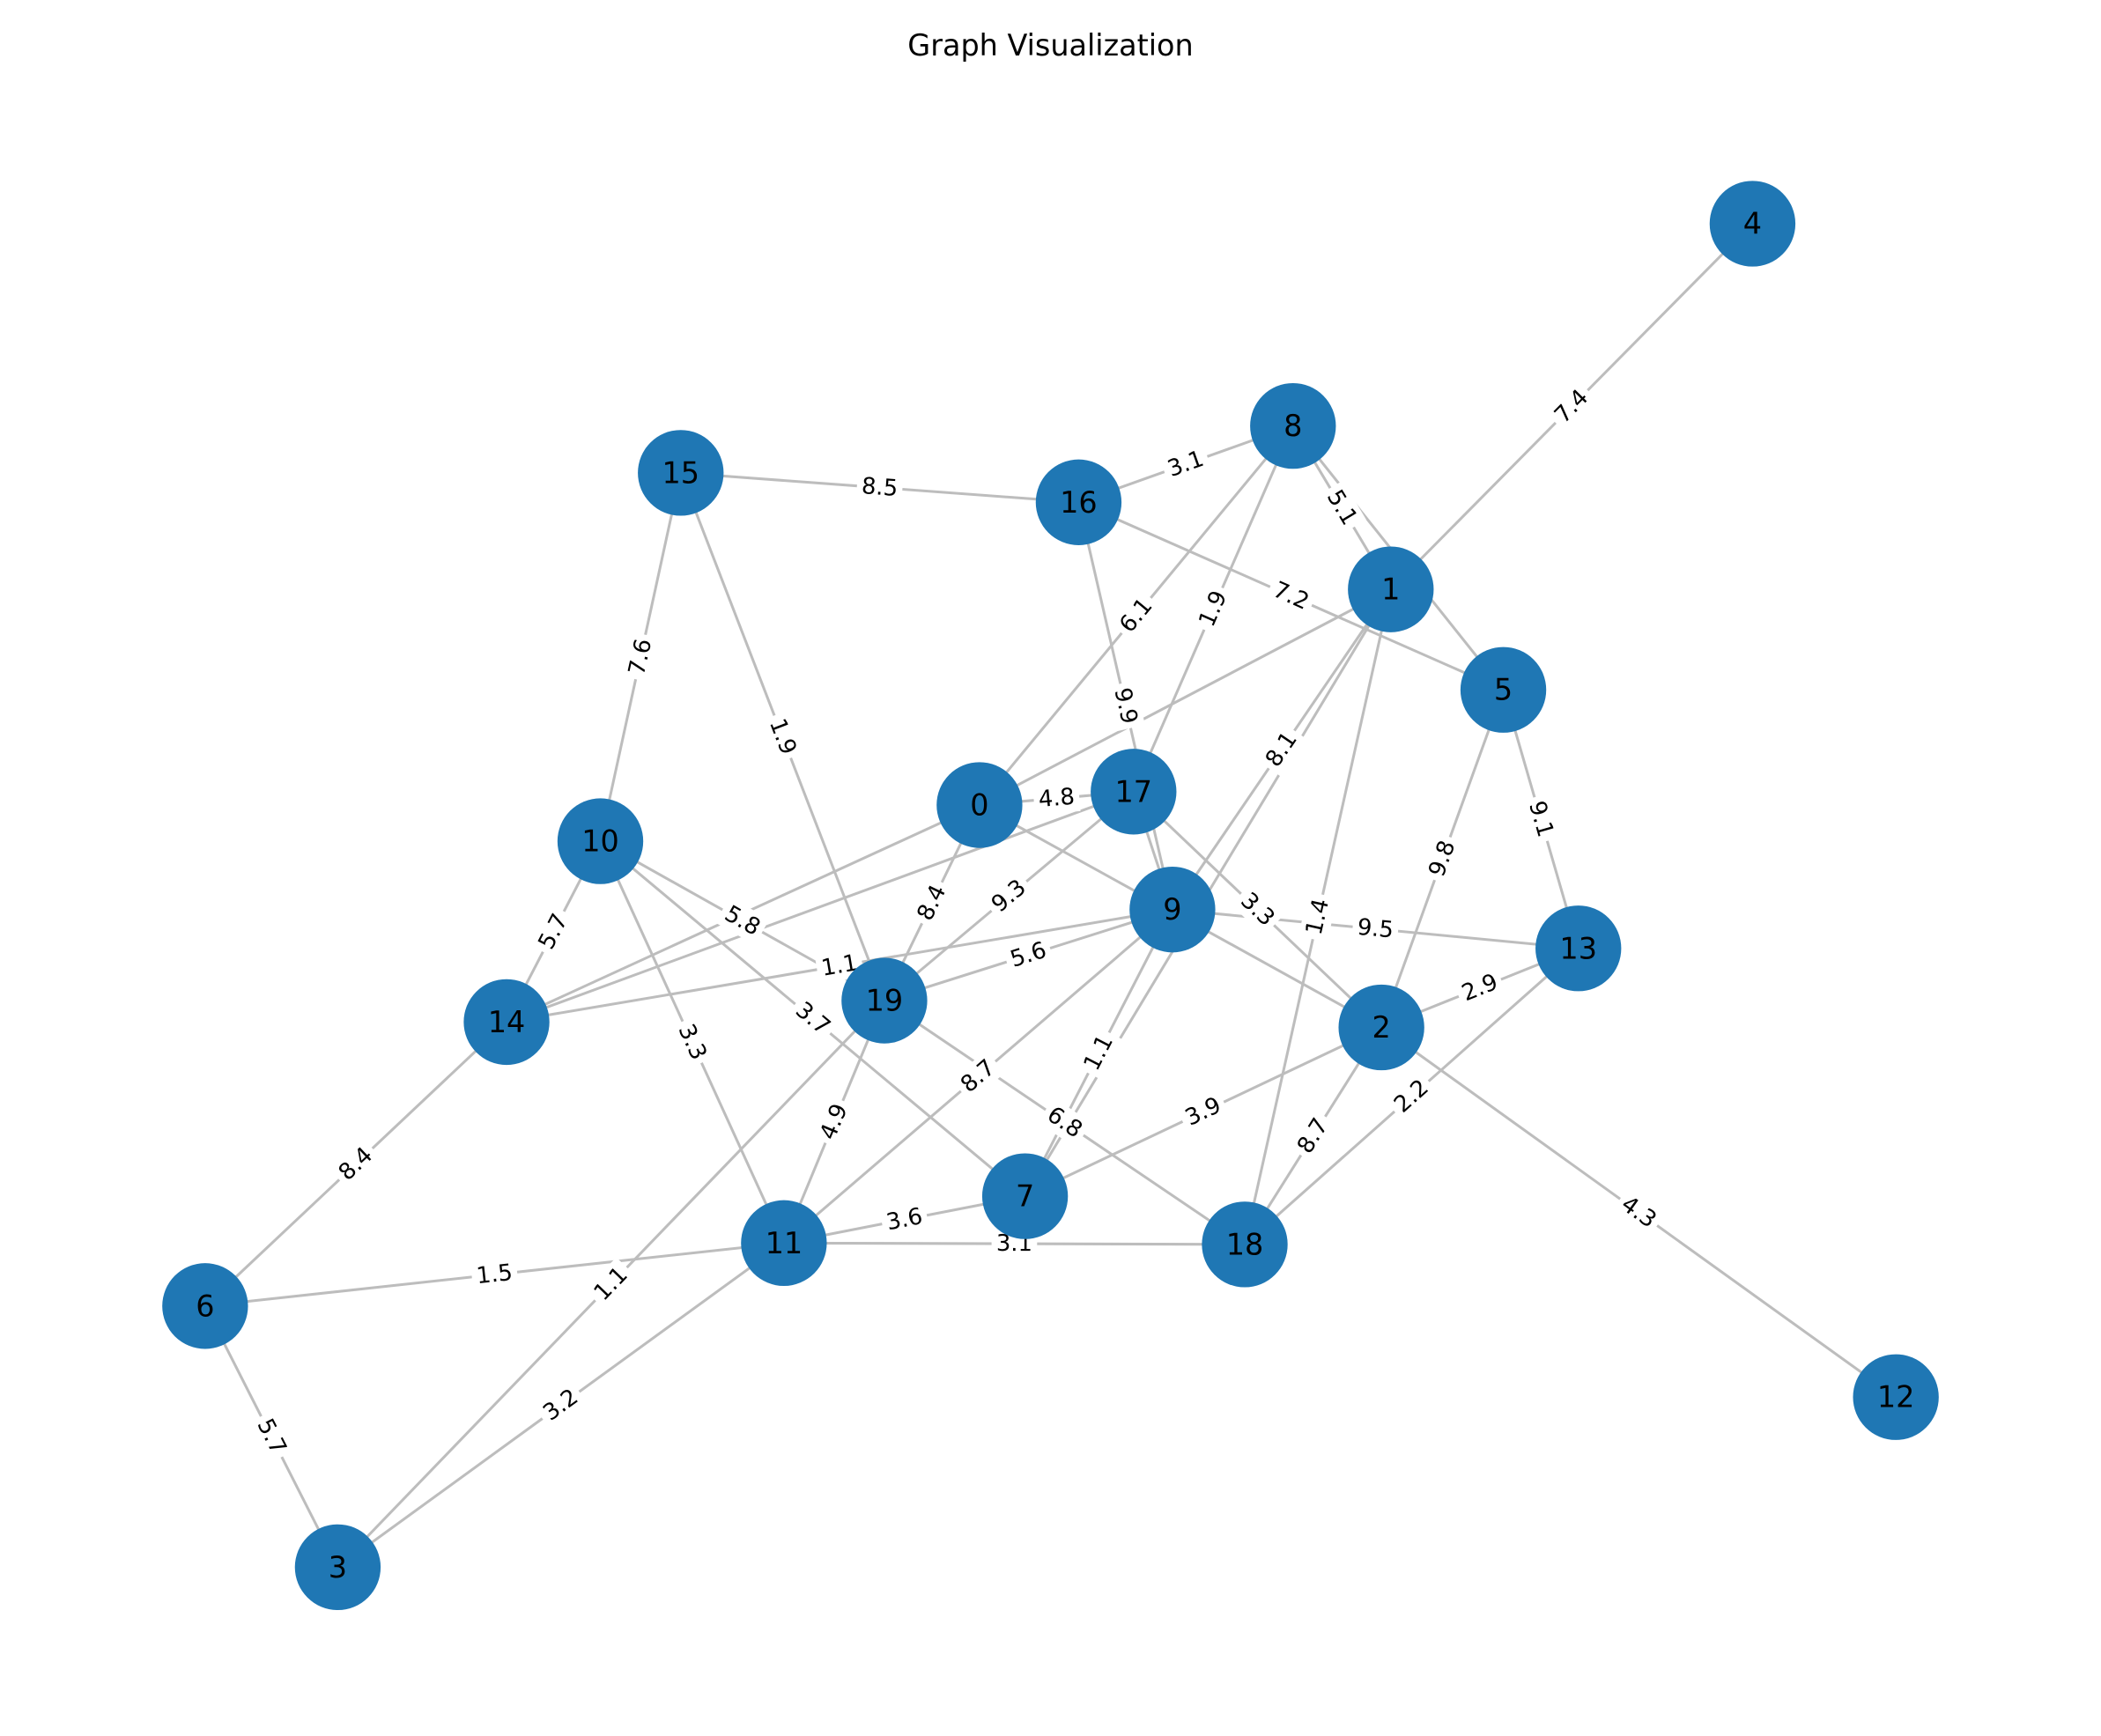 This screenshot has height=1736, width=2101. I want to click on node-label: 7, so click(1025, 1196).